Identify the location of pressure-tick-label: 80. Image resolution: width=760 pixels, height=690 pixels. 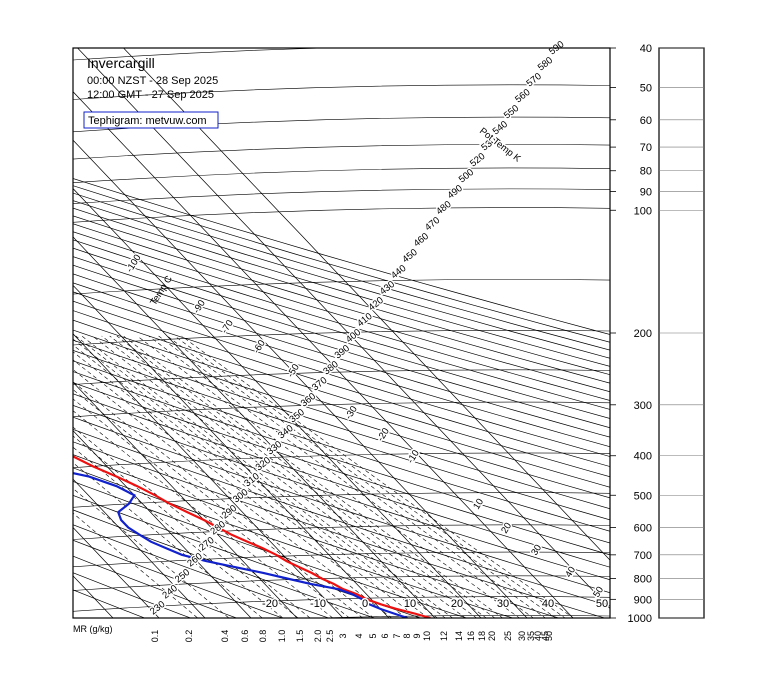
(646, 172).